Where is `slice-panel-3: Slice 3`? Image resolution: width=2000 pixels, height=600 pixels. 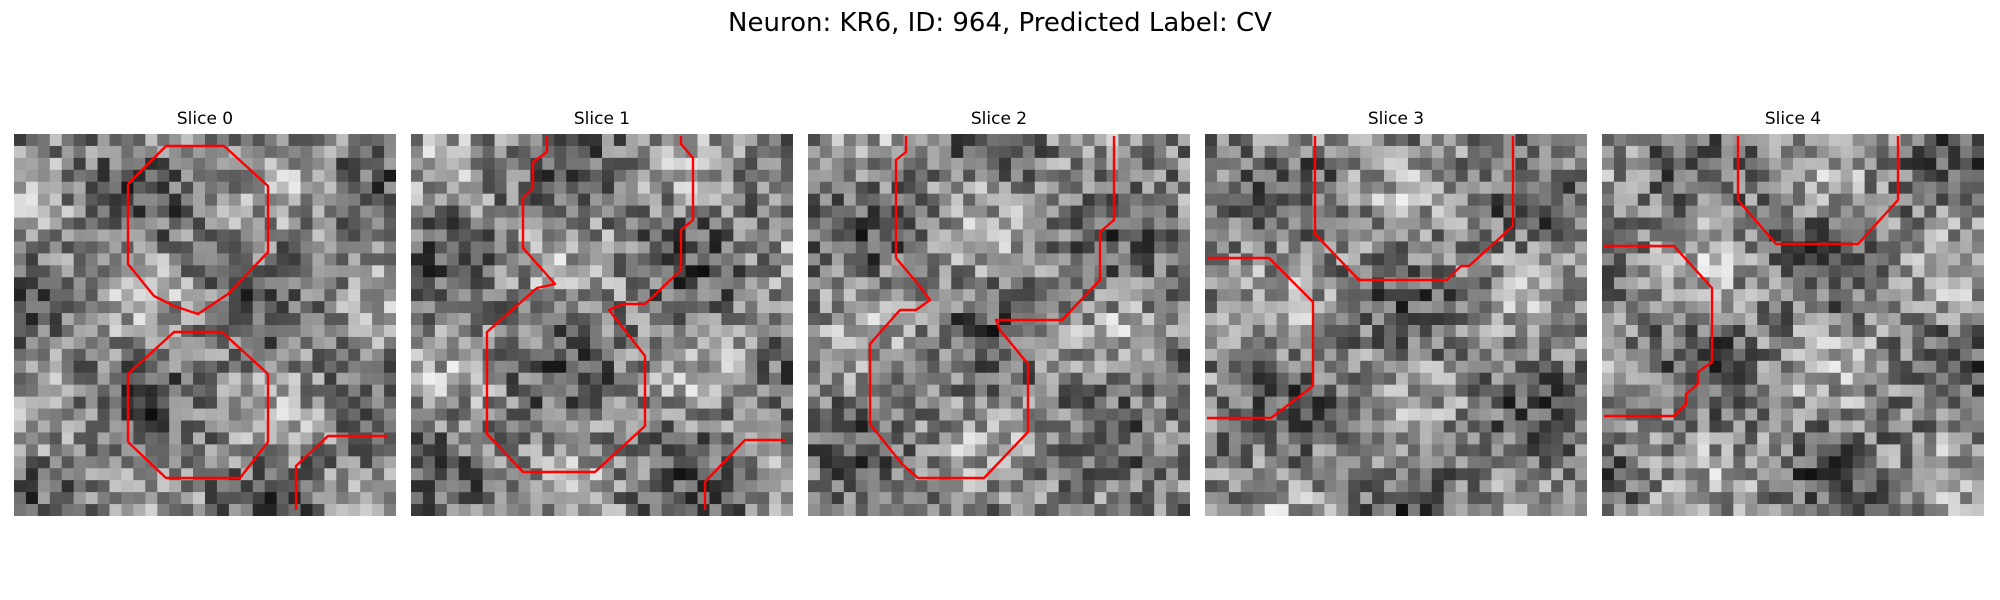
slice-panel-3: Slice 3 is located at coordinates (1396, 313).